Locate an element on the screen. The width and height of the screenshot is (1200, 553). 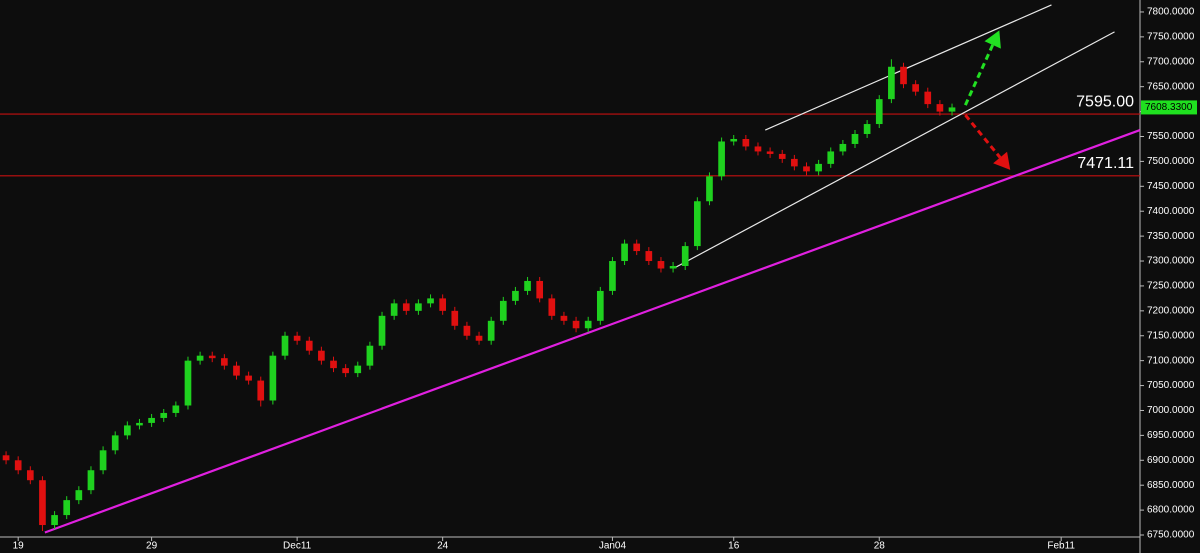
y-tick-label: 6950.0000 is located at coordinates (1171, 435).